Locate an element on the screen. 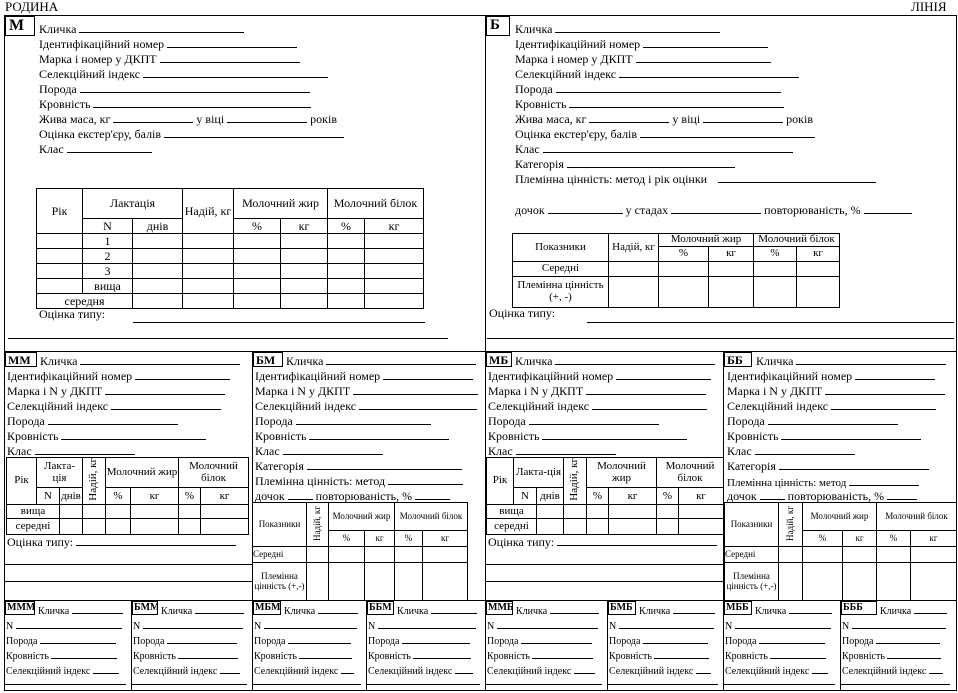  ancestor-code: МББ is located at coordinates (738, 608).